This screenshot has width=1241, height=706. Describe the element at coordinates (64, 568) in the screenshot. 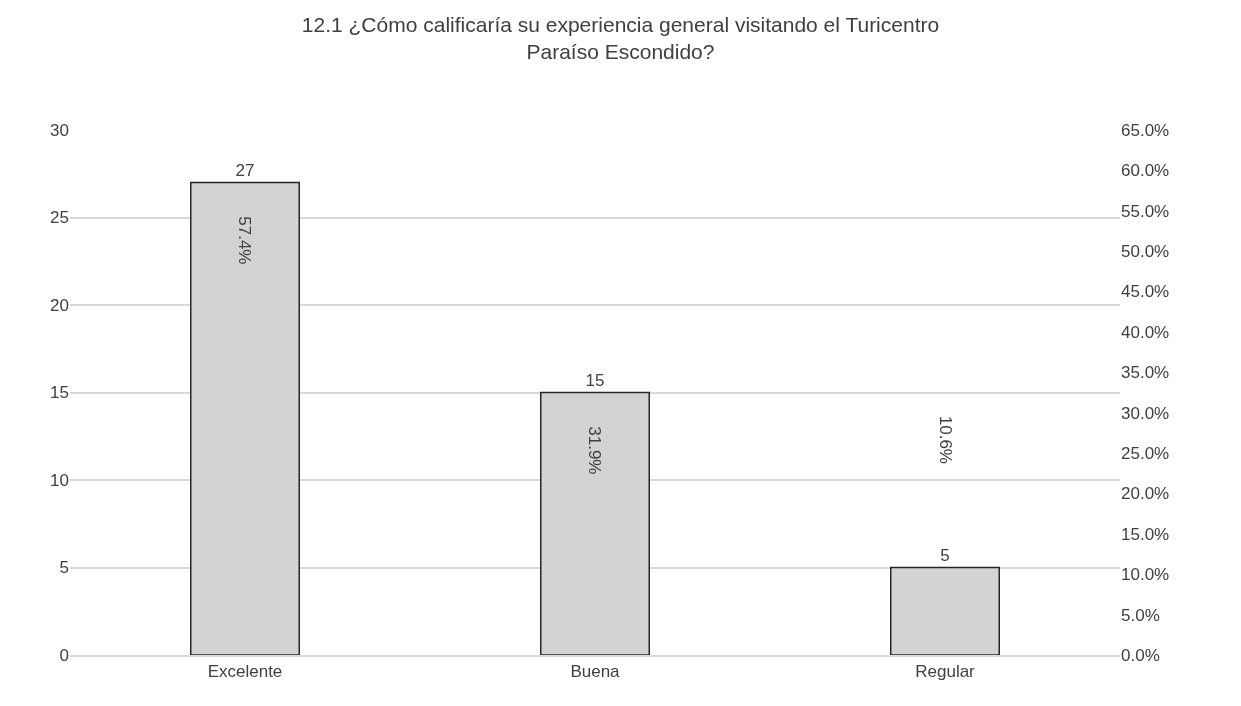

I see `y-tick-label: 5` at that location.